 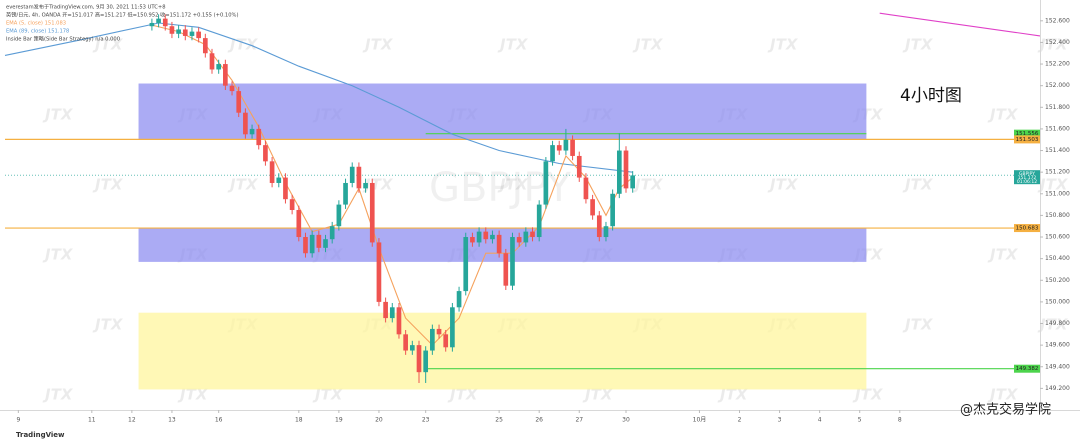 What do you see at coordinates (18, 420) in the screenshot?
I see `x-tick-label: 9` at bounding box center [18, 420].